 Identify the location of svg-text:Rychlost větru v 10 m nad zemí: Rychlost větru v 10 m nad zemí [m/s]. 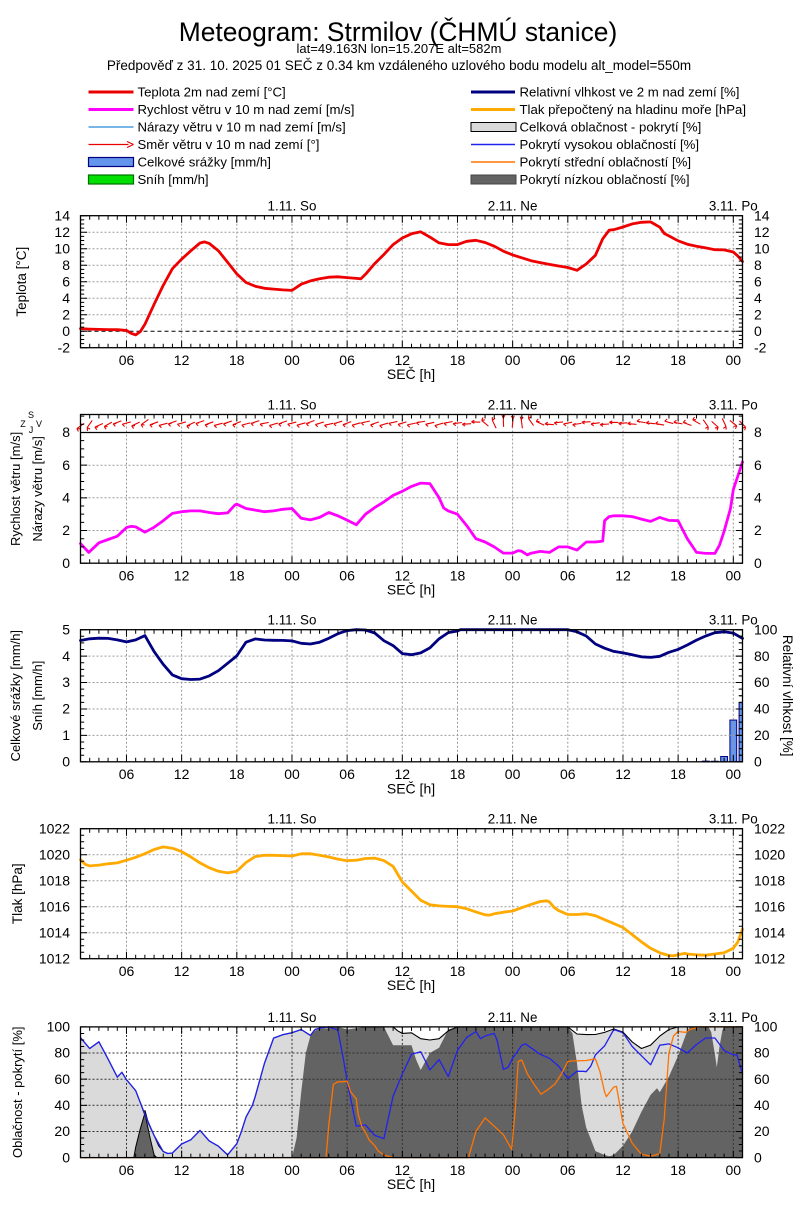
(246, 109).